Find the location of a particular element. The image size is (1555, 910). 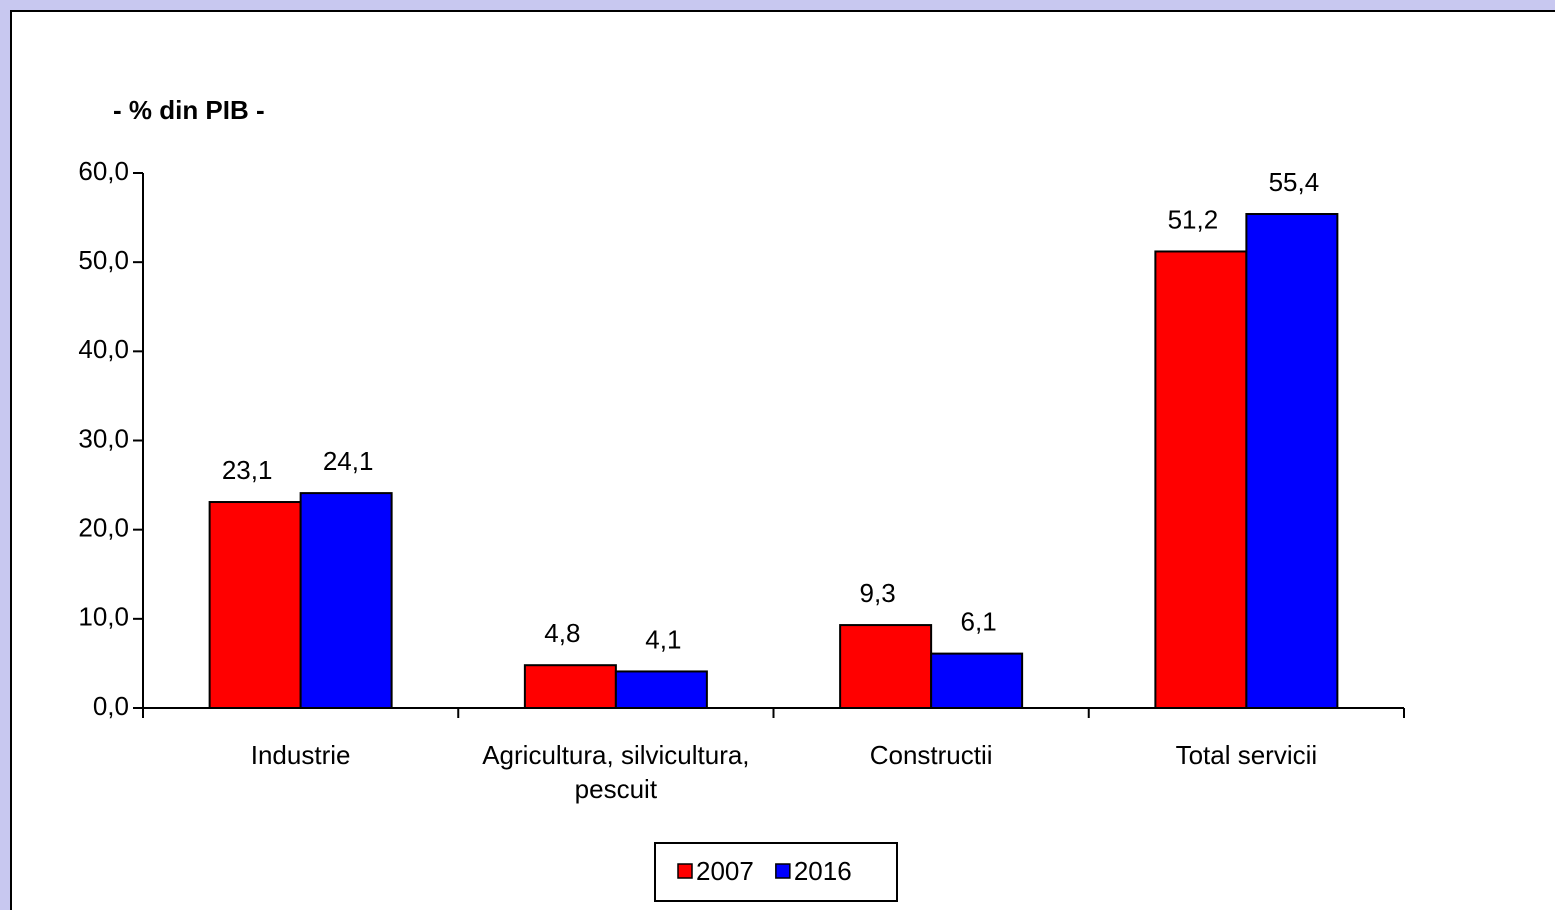

value-label: 4,1 is located at coordinates (663, 639).